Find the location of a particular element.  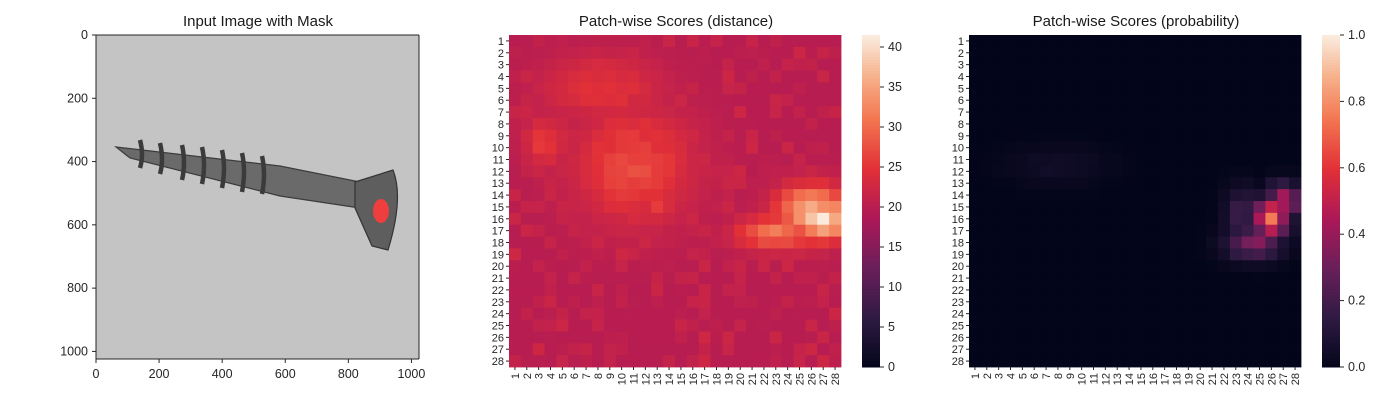

row-label: 9 is located at coordinates (961, 137).